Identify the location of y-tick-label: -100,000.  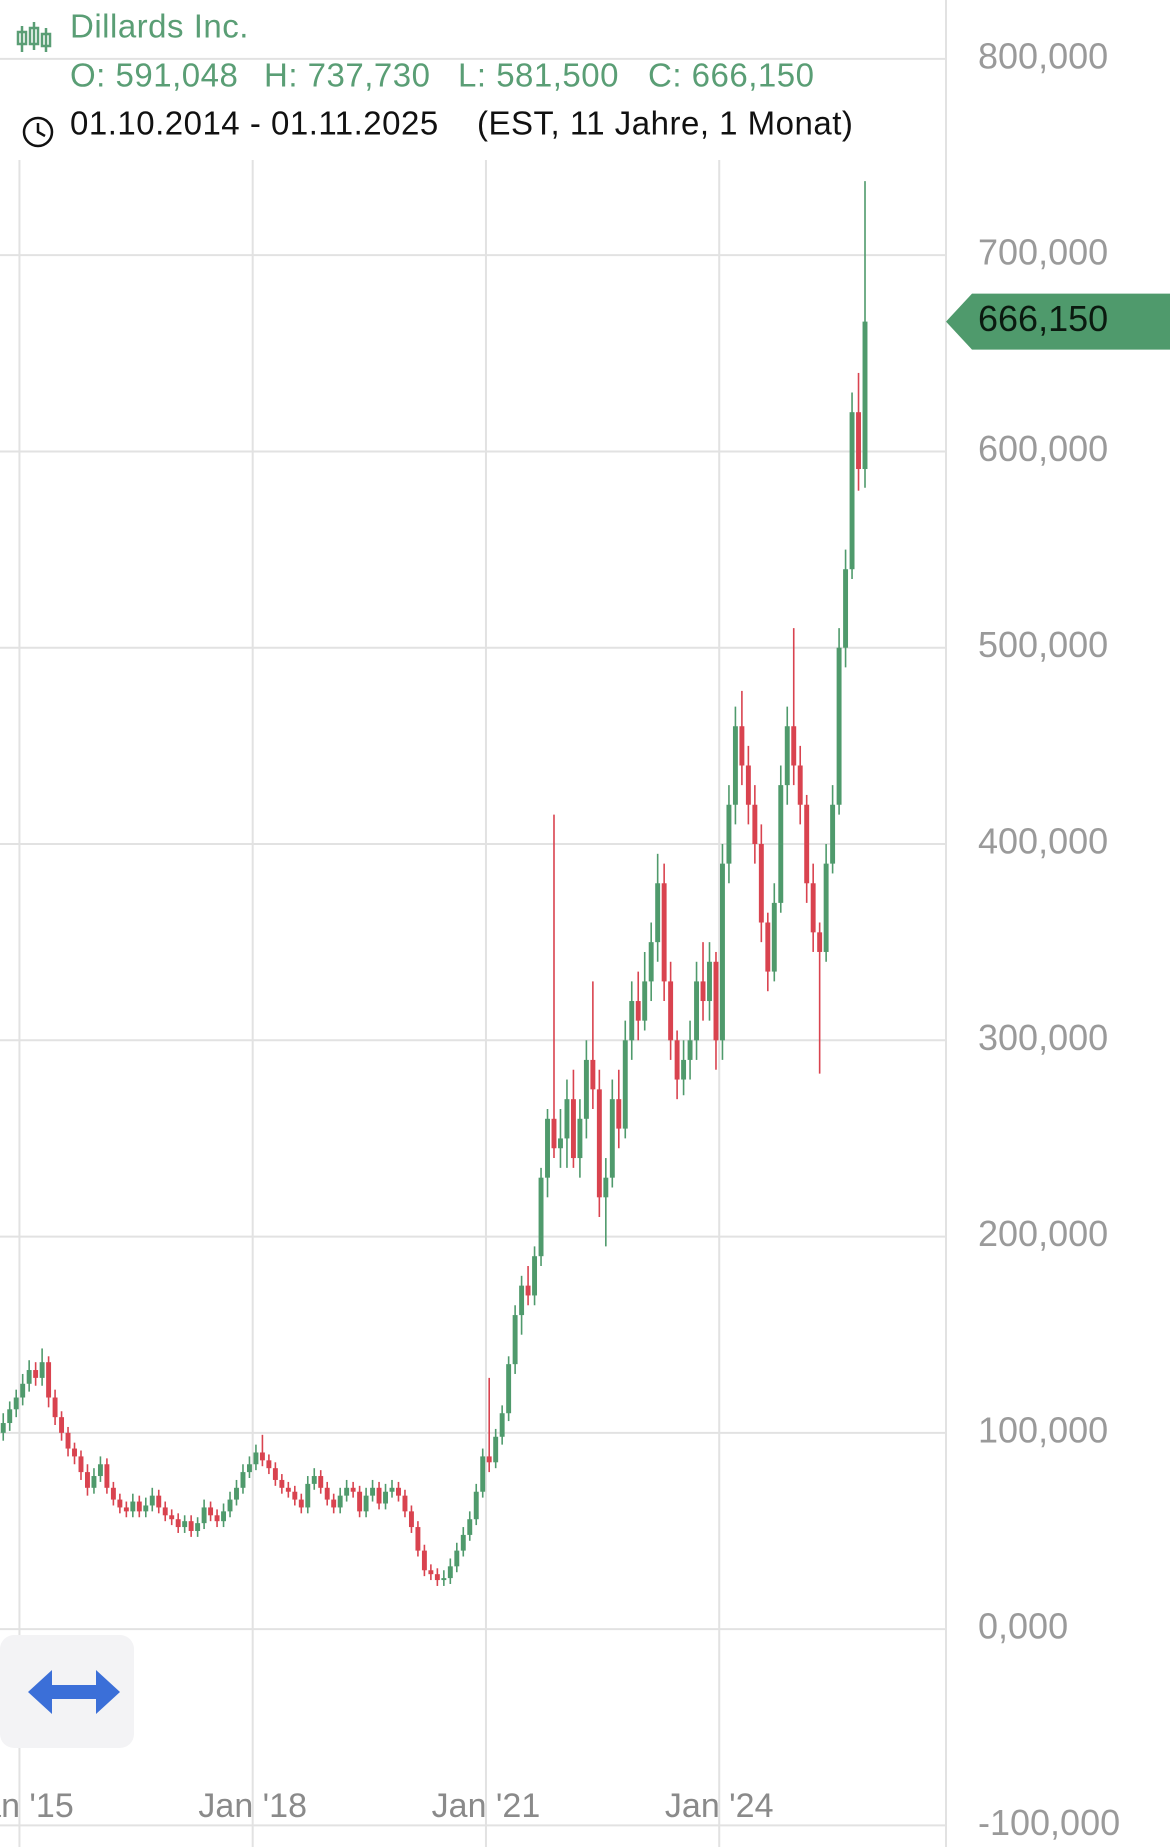
(1049, 1822).